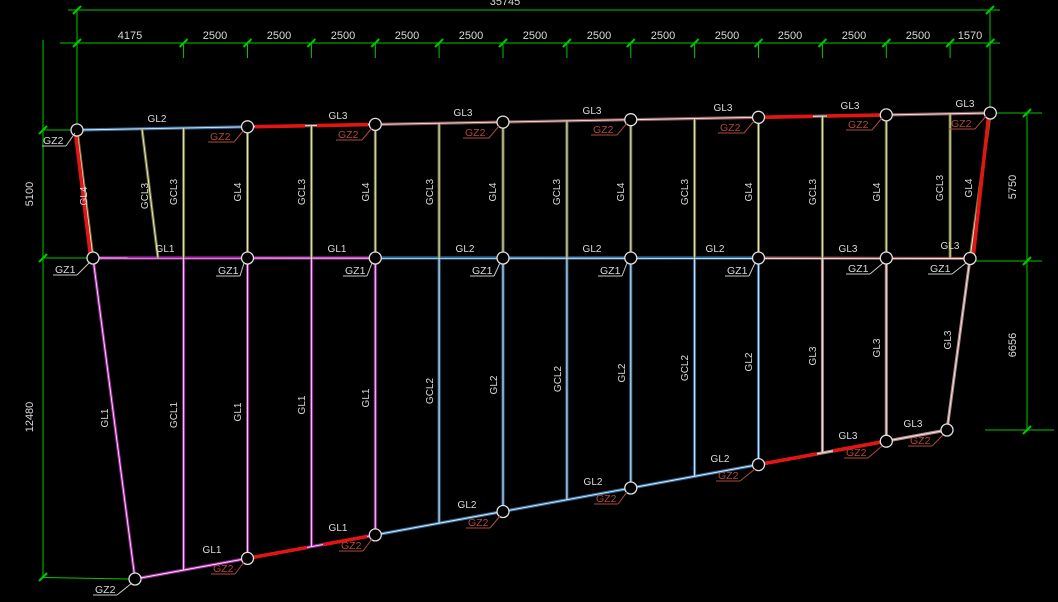 The height and width of the screenshot is (602, 1058). Describe the element at coordinates (223, 569) in the screenshot. I see `tag-gz-bot-1: GZ2` at that location.